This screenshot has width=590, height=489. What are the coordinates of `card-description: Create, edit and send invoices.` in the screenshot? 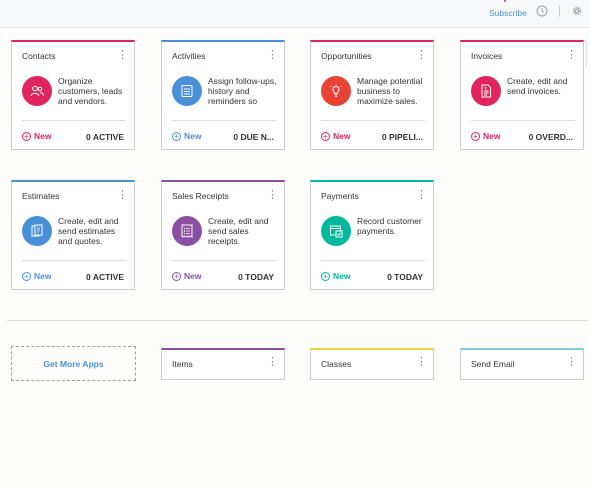 It's located at (537, 86).